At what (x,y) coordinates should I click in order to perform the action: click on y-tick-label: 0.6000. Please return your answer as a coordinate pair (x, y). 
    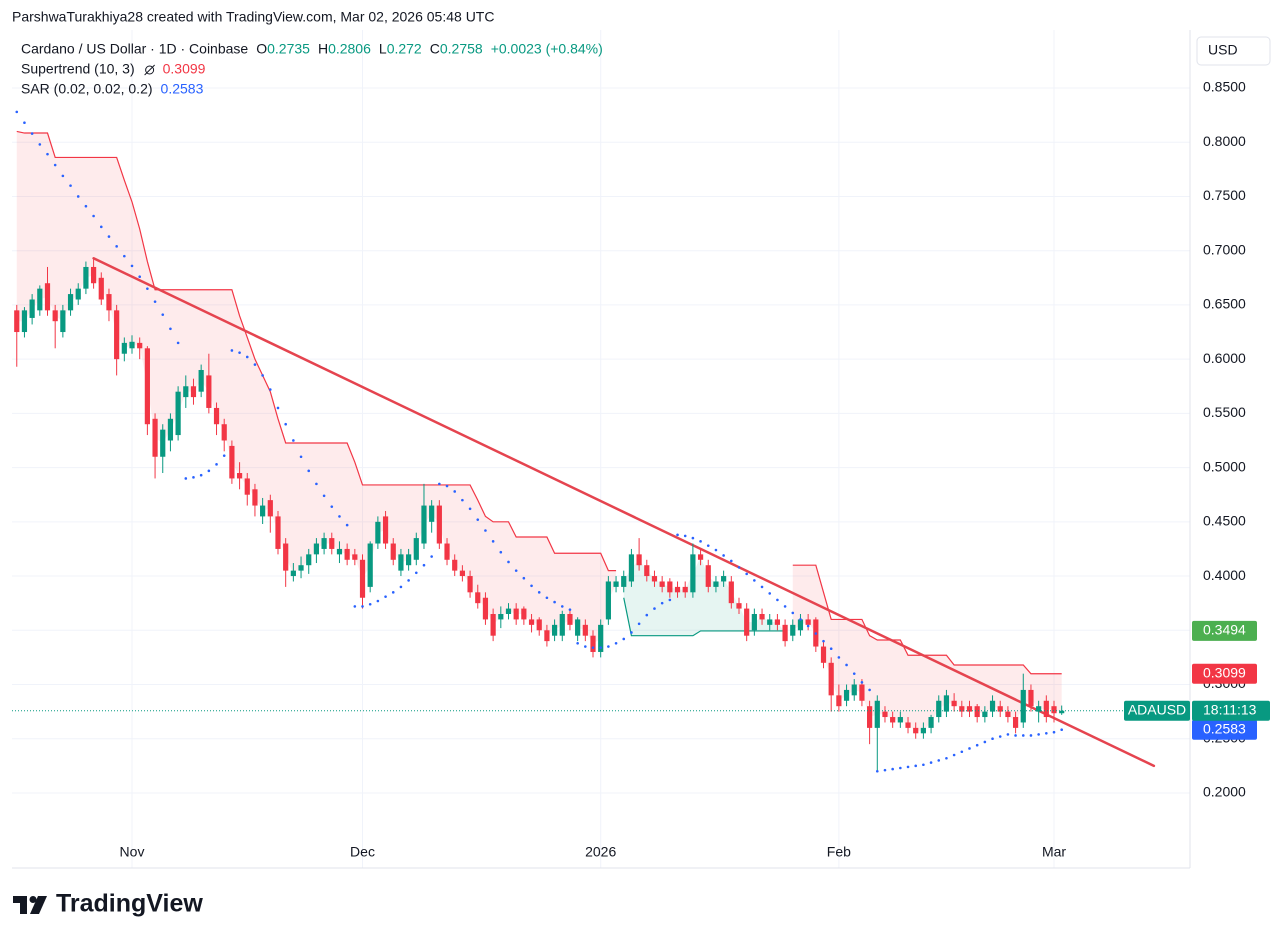
    Looking at the image, I should click on (1224, 358).